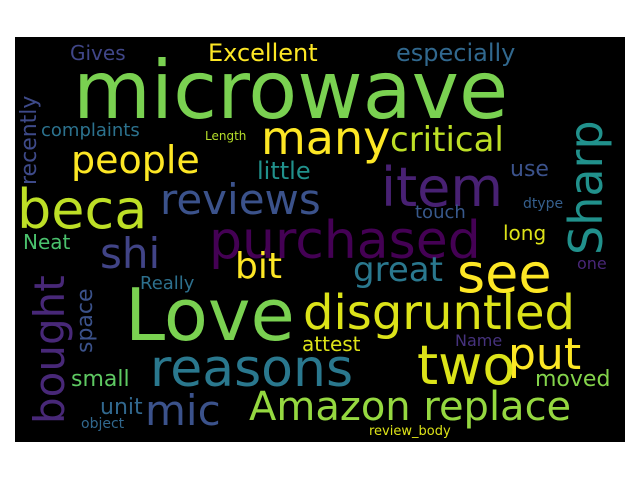  I want to click on word-name: Name, so click(479, 340).